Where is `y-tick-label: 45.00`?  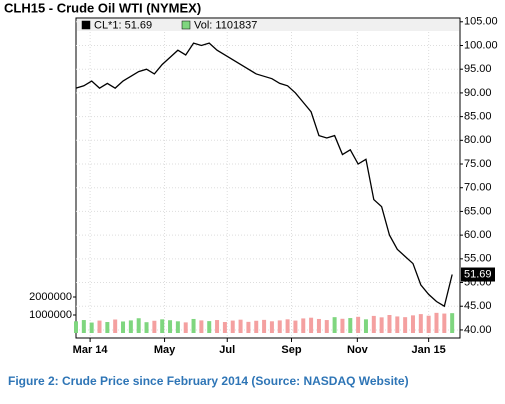
y-tick-label: 45.00 is located at coordinates (478, 306).